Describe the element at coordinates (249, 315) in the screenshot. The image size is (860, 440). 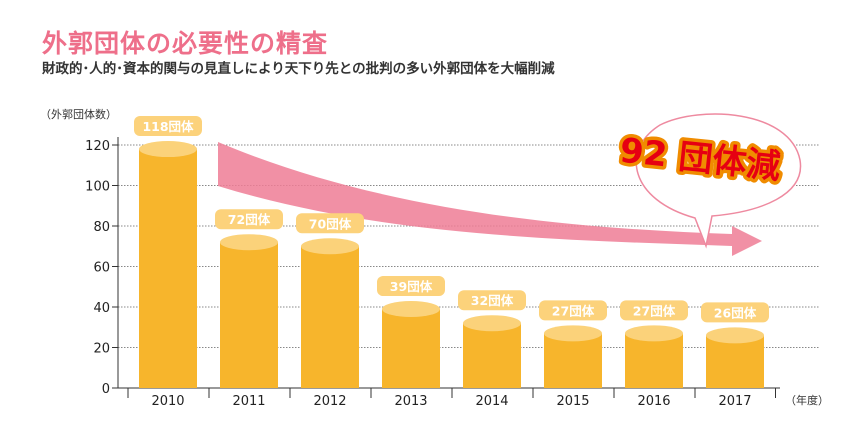
I see `bar-2011` at that location.